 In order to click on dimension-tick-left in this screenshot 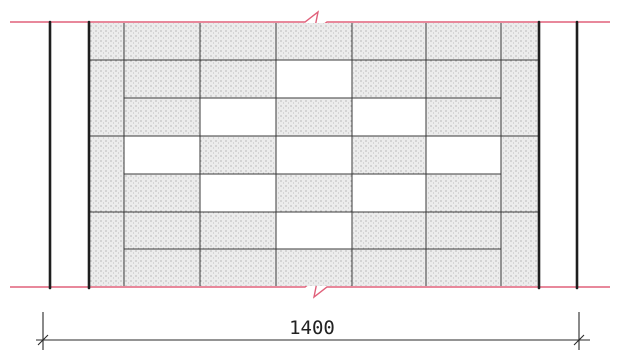, I will do `click(43, 340)`.